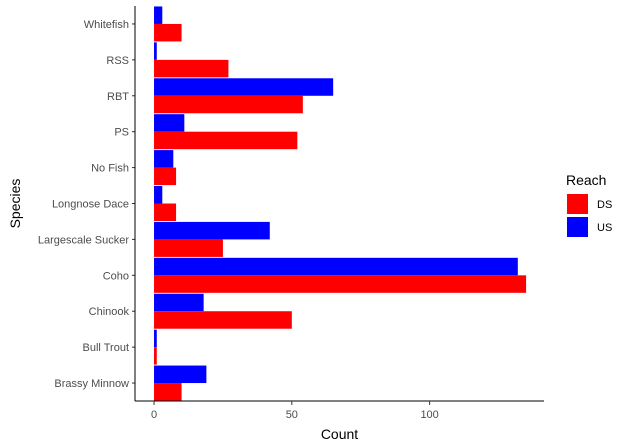  Describe the element at coordinates (188, 248) in the screenshot. I see `bar-ds-largescale-sucker` at that location.